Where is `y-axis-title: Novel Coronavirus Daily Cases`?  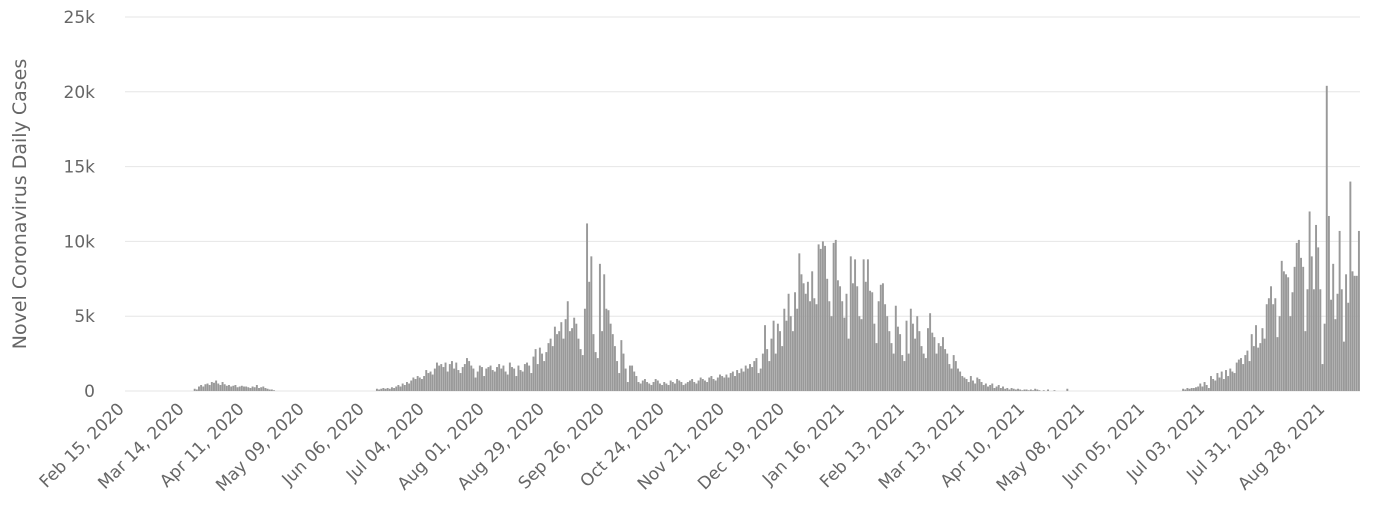 y-axis-title: Novel Coronavirus Daily Cases is located at coordinates (20, 204).